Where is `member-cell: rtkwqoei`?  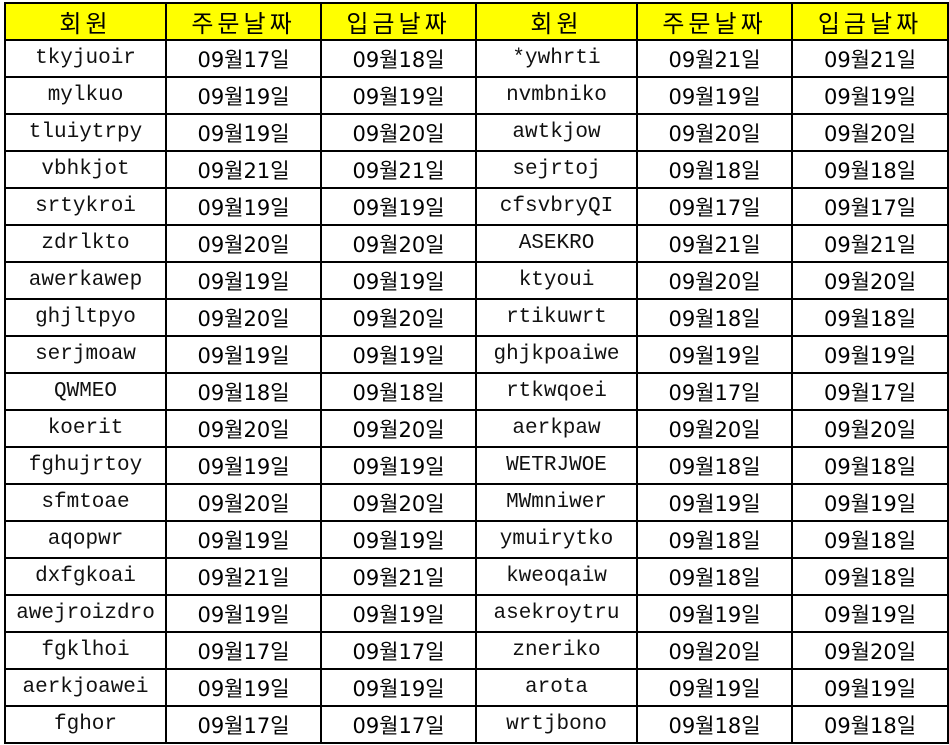
member-cell: rtkwqoei is located at coordinates (556, 391).